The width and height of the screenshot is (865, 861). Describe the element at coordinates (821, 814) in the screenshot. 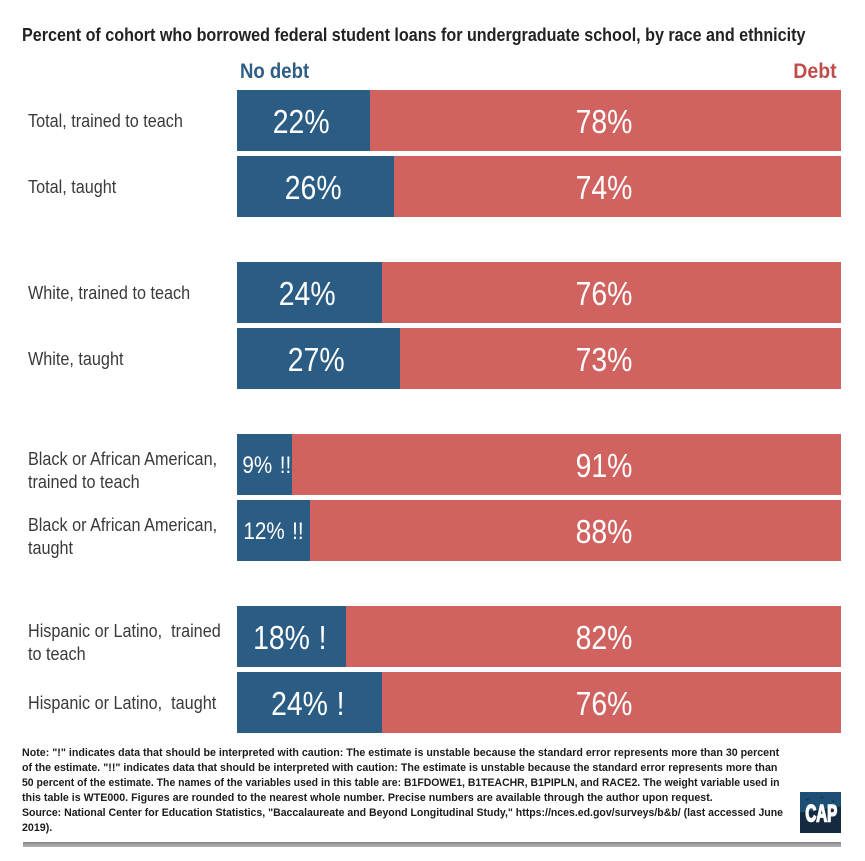

I see `svg-text: CAP` at that location.